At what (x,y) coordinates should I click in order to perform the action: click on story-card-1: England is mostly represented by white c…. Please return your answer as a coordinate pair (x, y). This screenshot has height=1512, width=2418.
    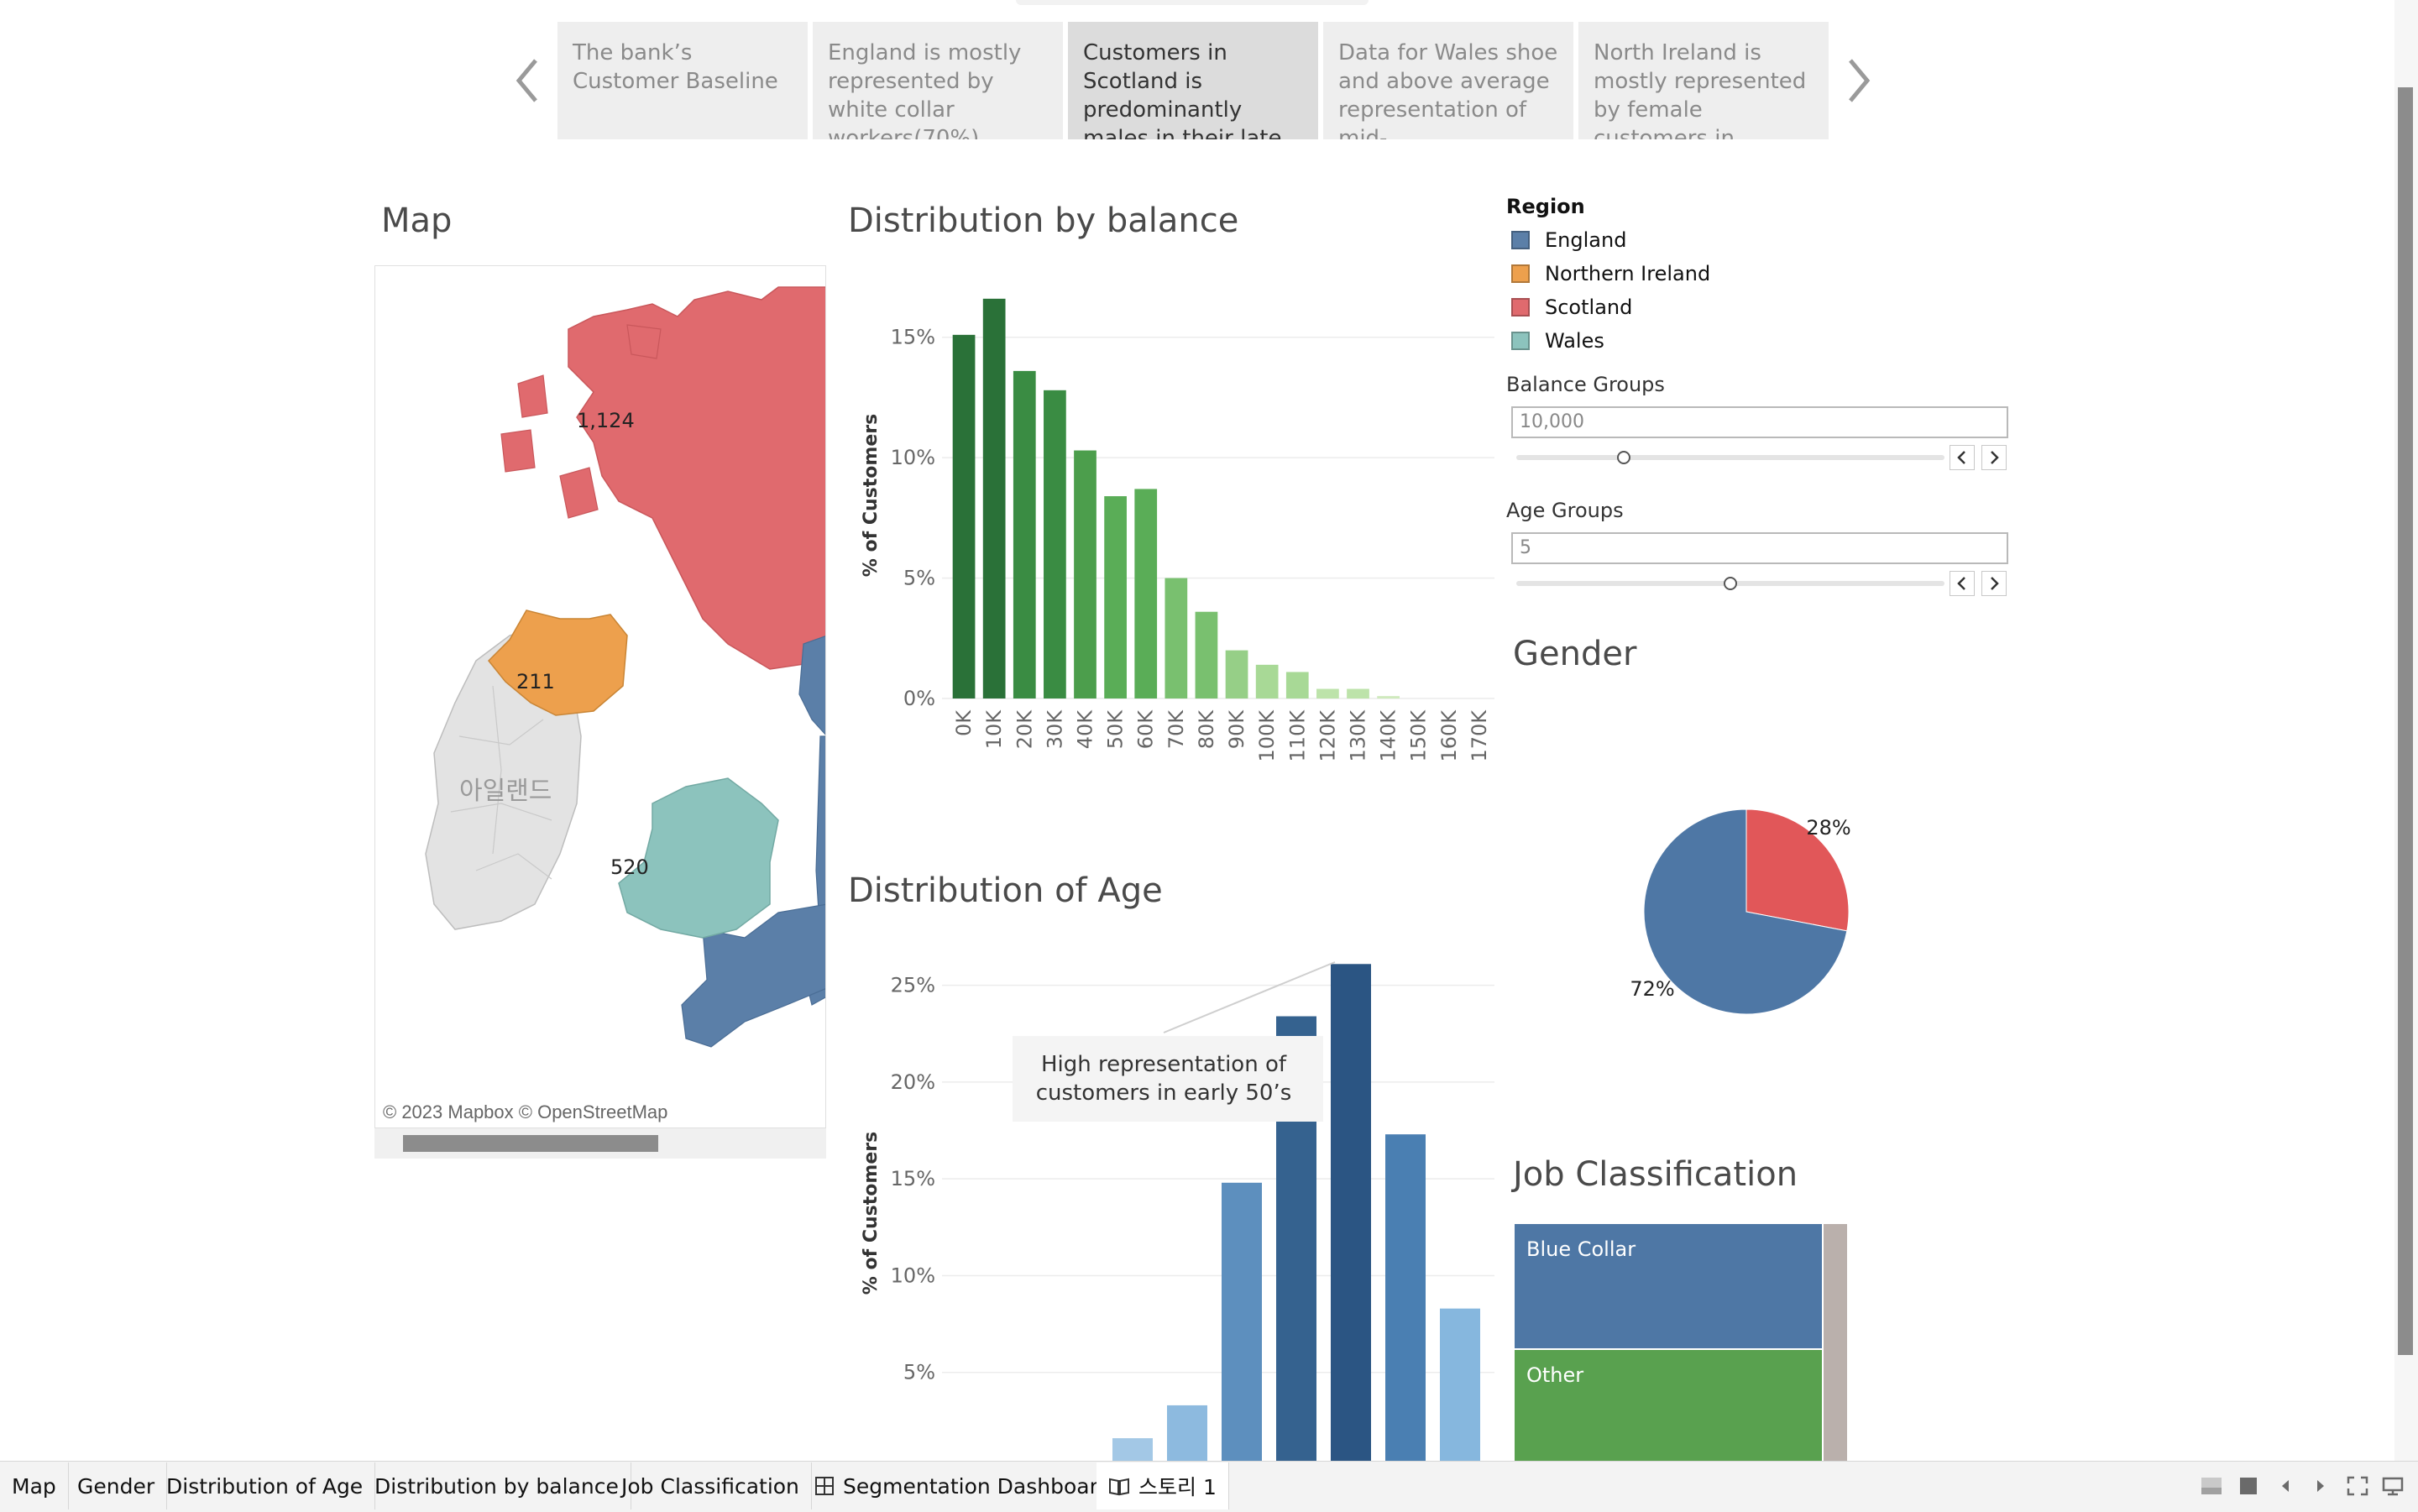
    Looking at the image, I should click on (938, 80).